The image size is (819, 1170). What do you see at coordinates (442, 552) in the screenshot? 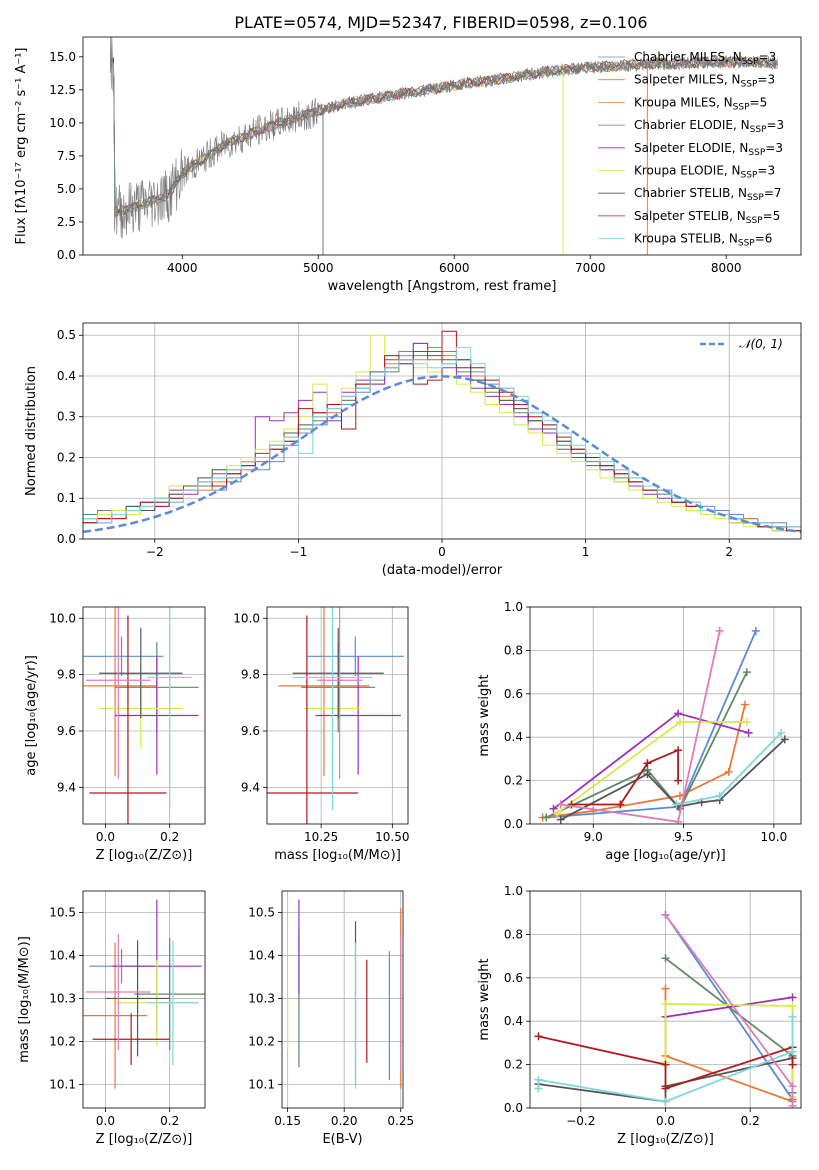
I see `x-tick-label: 0` at bounding box center [442, 552].